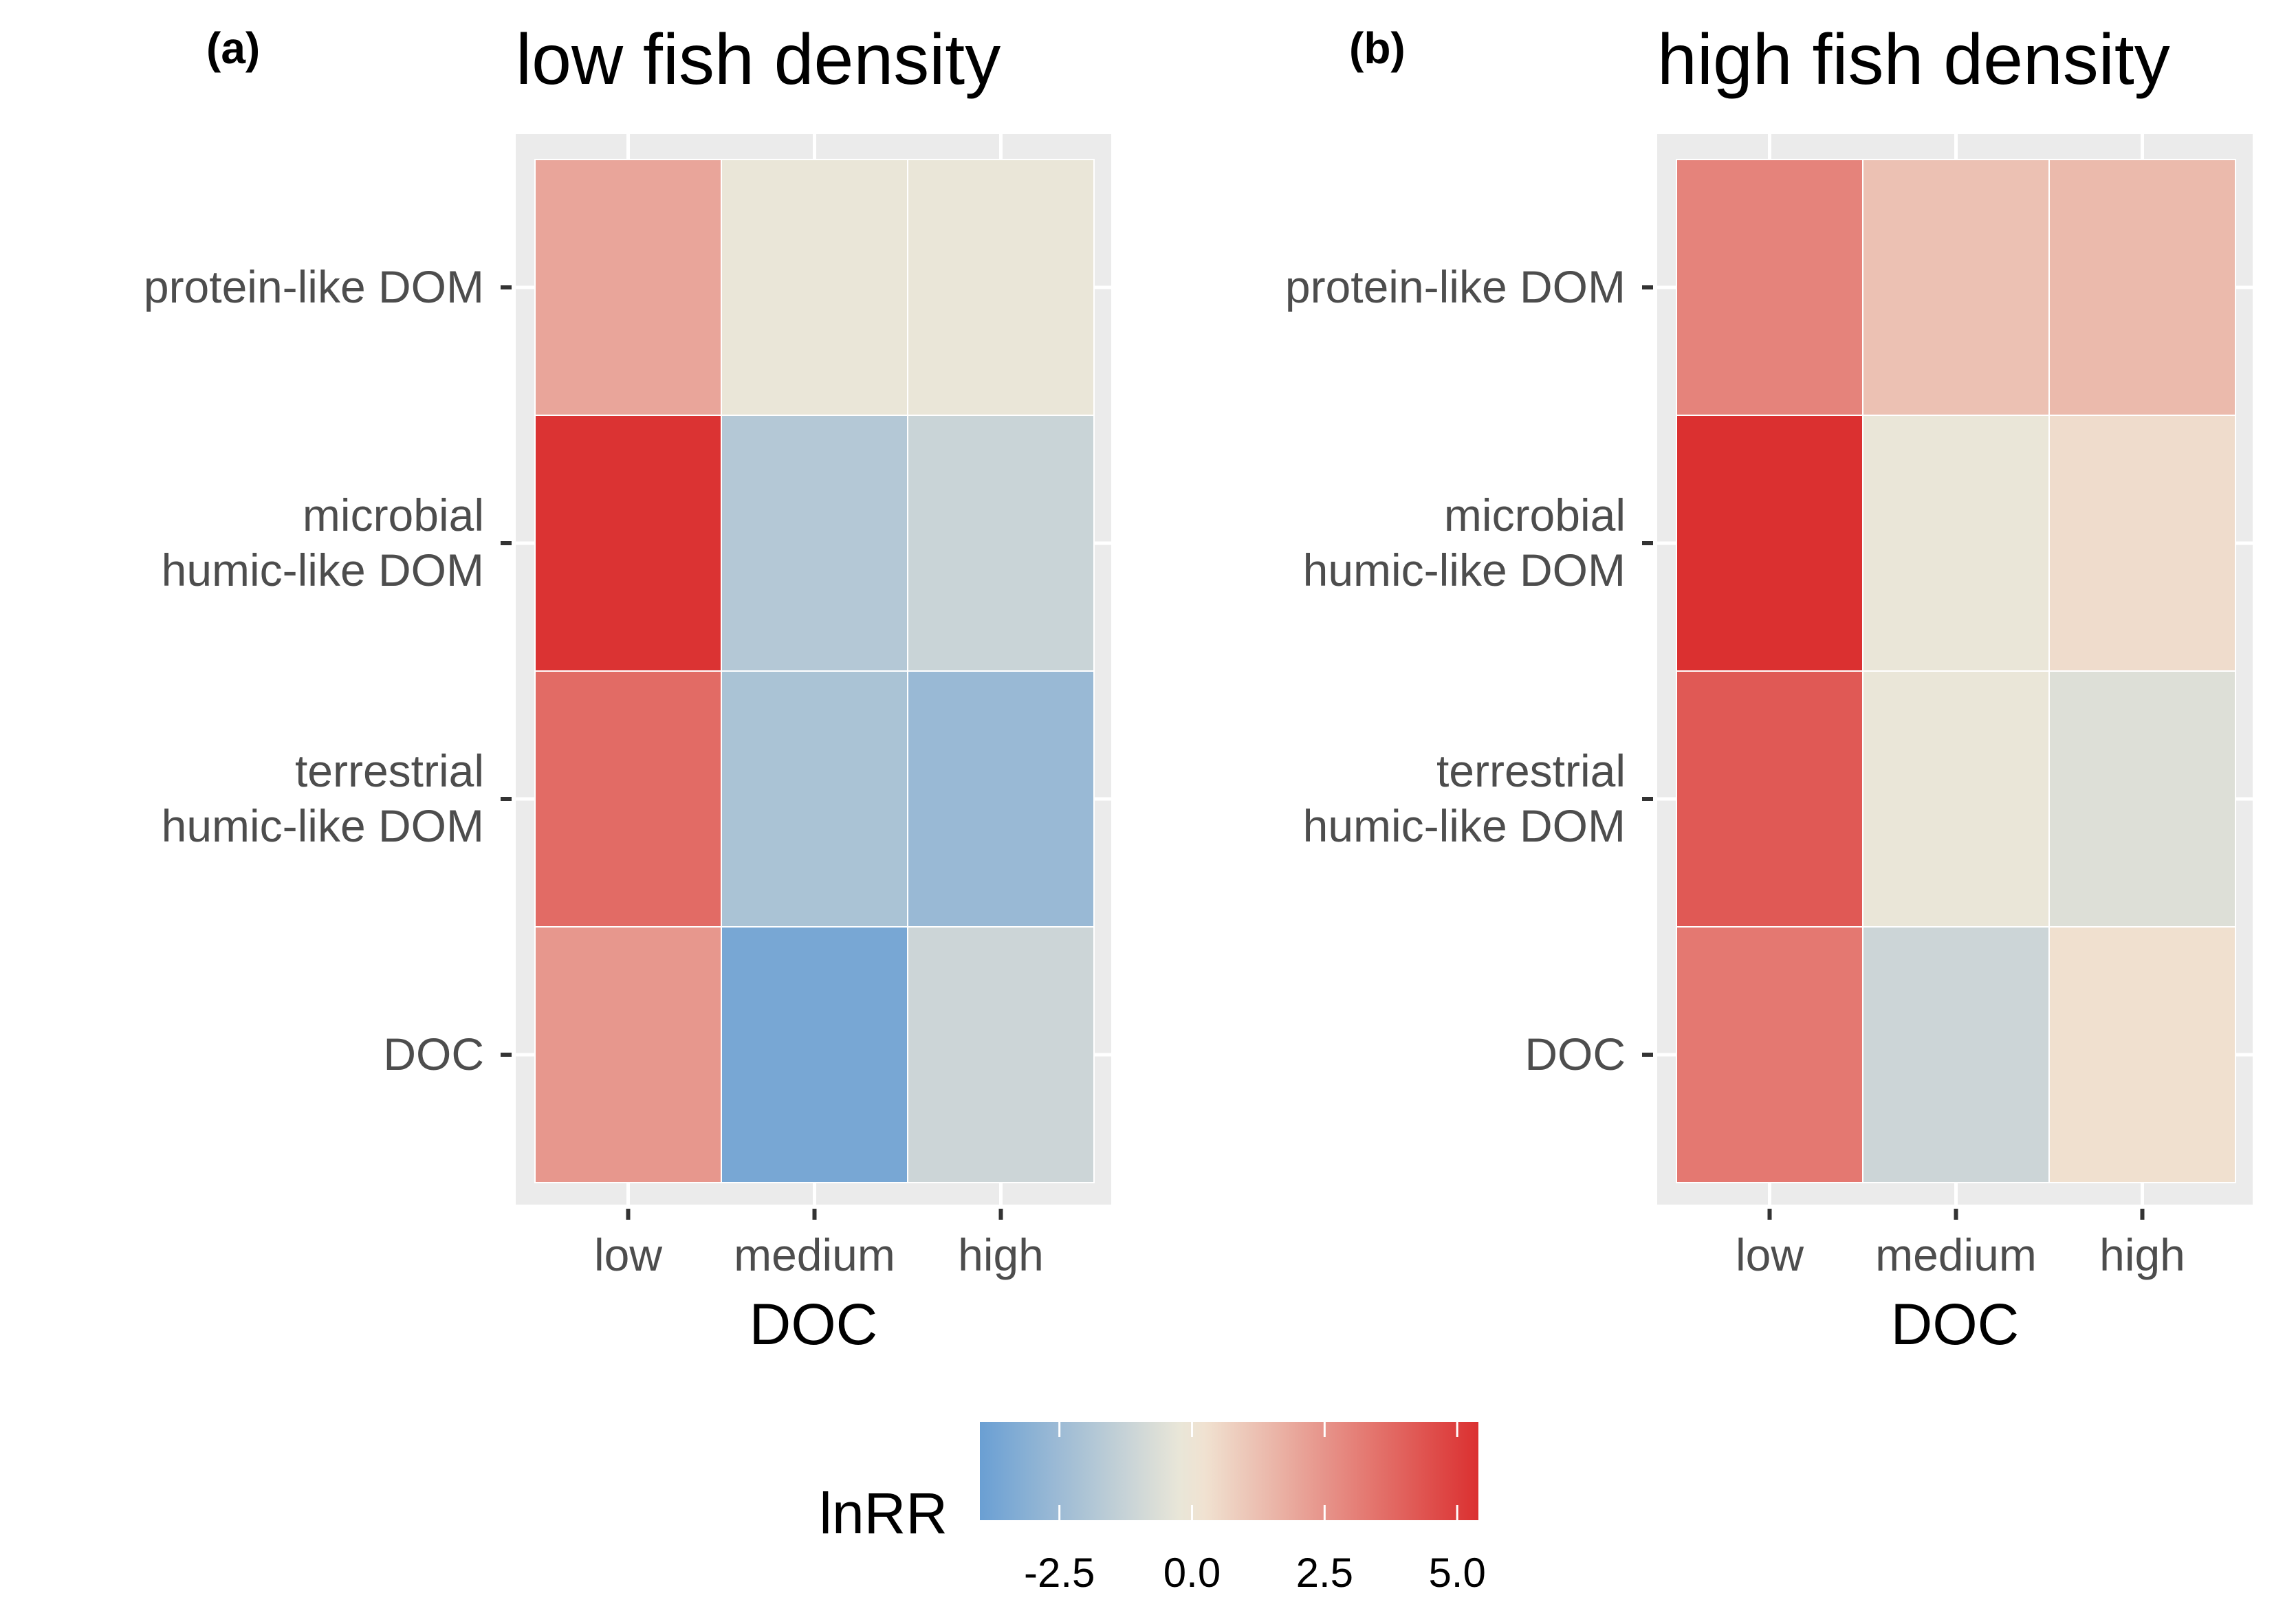 The height and width of the screenshot is (1624, 2274). What do you see at coordinates (1324, 1573) in the screenshot?
I see `legend-tick-label: 2.5` at bounding box center [1324, 1573].